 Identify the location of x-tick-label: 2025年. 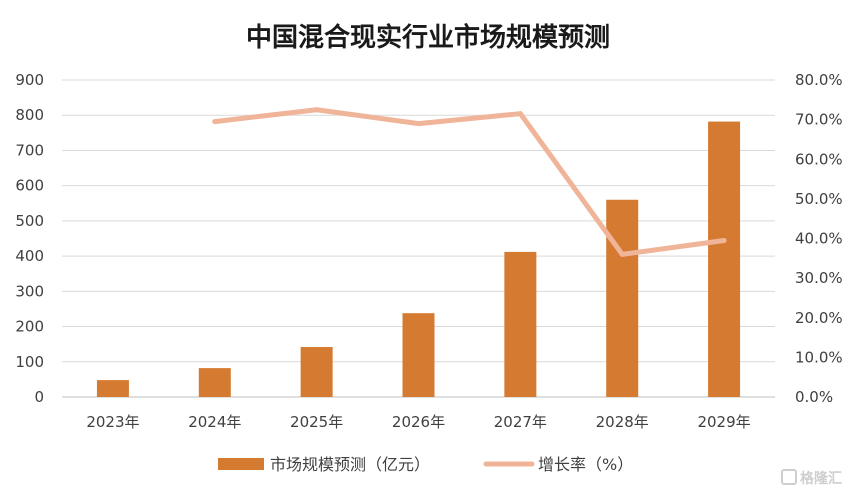
(316, 422).